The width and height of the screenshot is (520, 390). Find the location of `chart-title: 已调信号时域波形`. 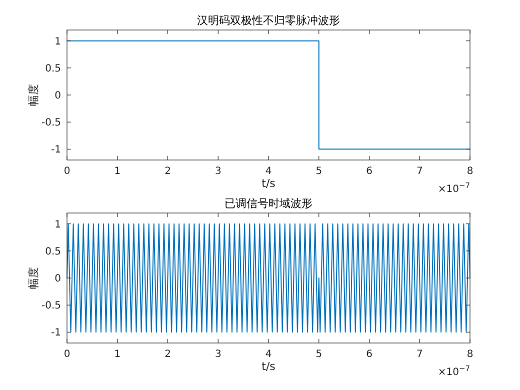

chart-title: 已调信号时域波形 is located at coordinates (268, 203).